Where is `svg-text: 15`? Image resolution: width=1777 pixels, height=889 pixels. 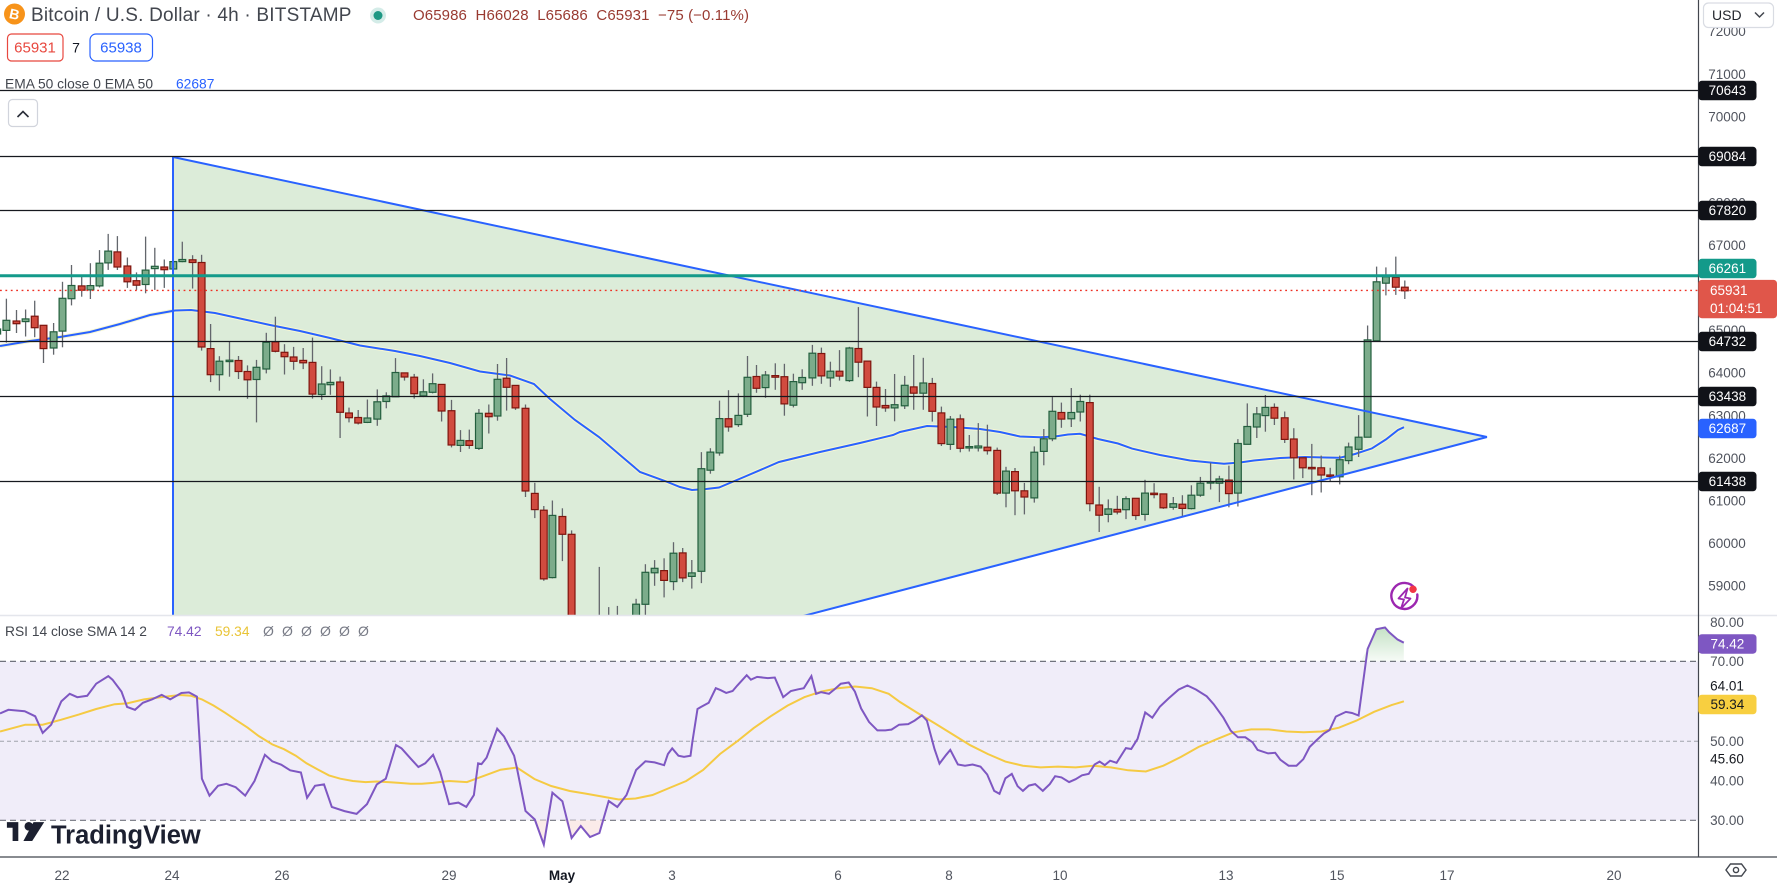 svg-text: 15 is located at coordinates (1336, 875).